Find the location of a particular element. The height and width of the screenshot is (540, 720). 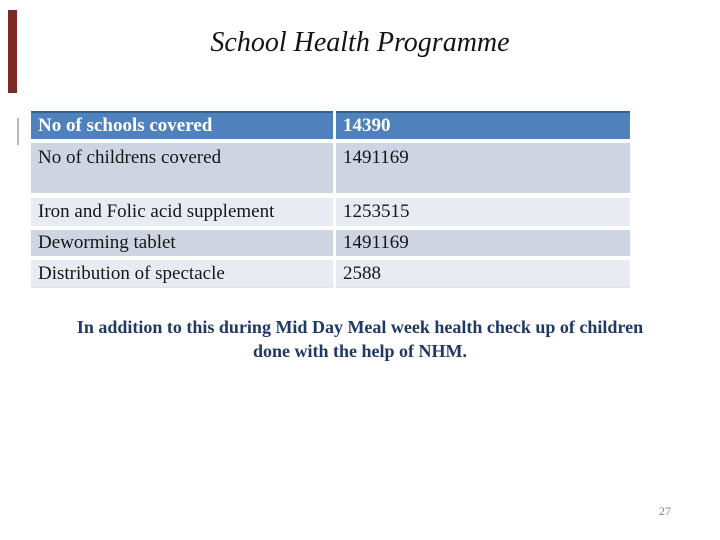

row-label-cell: No of childrens covered is located at coordinates (182, 168).